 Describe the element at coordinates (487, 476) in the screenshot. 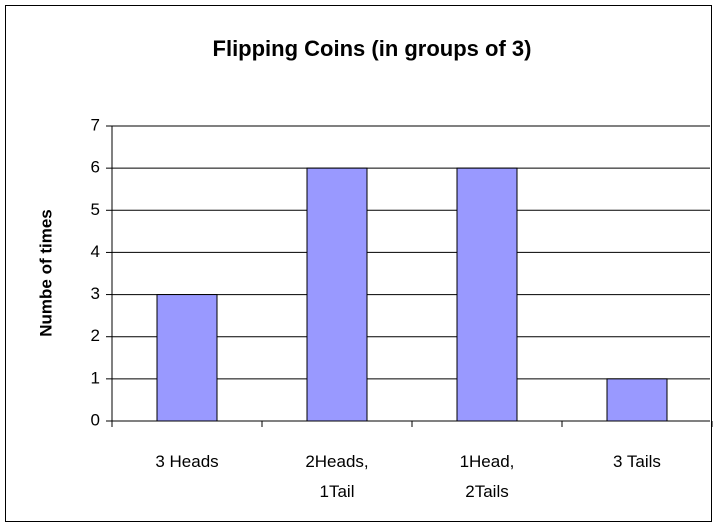

I see `x-tick-label: 1Head, 2Tails` at that location.